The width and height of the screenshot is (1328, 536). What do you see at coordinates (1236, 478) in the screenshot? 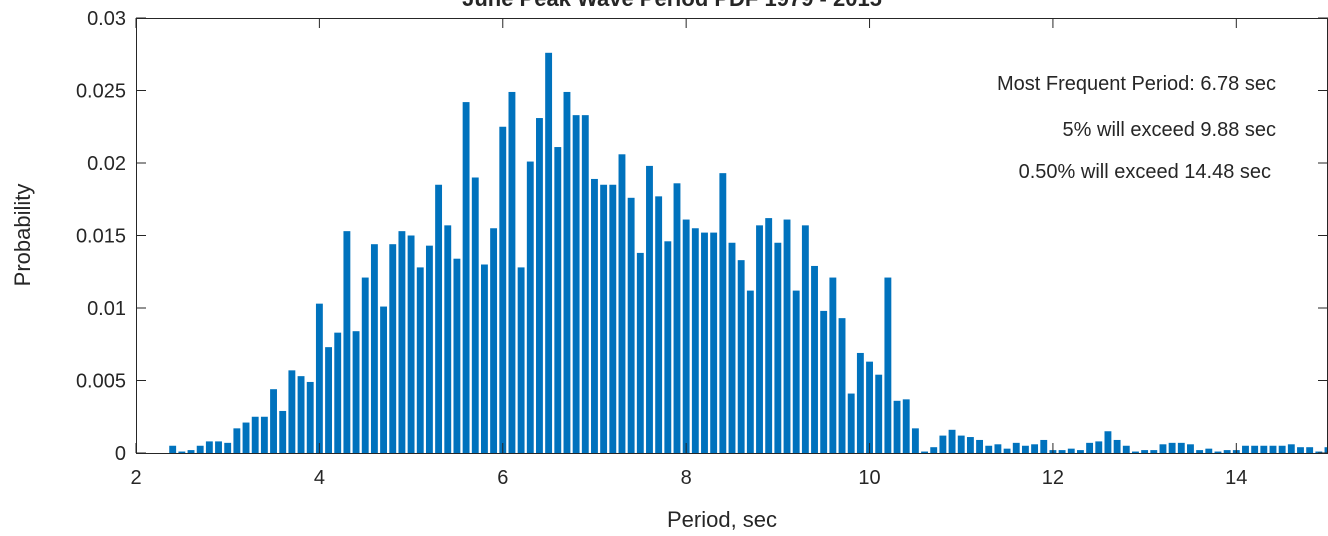
I see `x-tick-label: 14` at bounding box center [1236, 478].